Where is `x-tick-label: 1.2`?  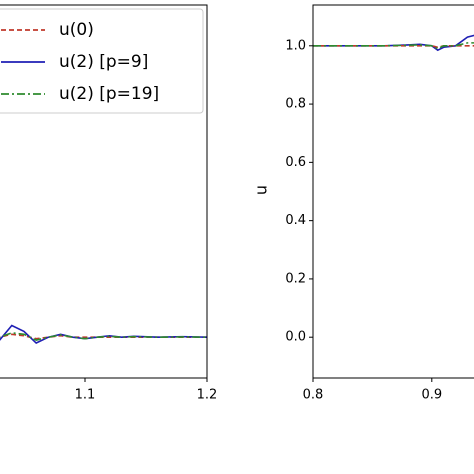 x-tick-label: 1.2 is located at coordinates (207, 395).